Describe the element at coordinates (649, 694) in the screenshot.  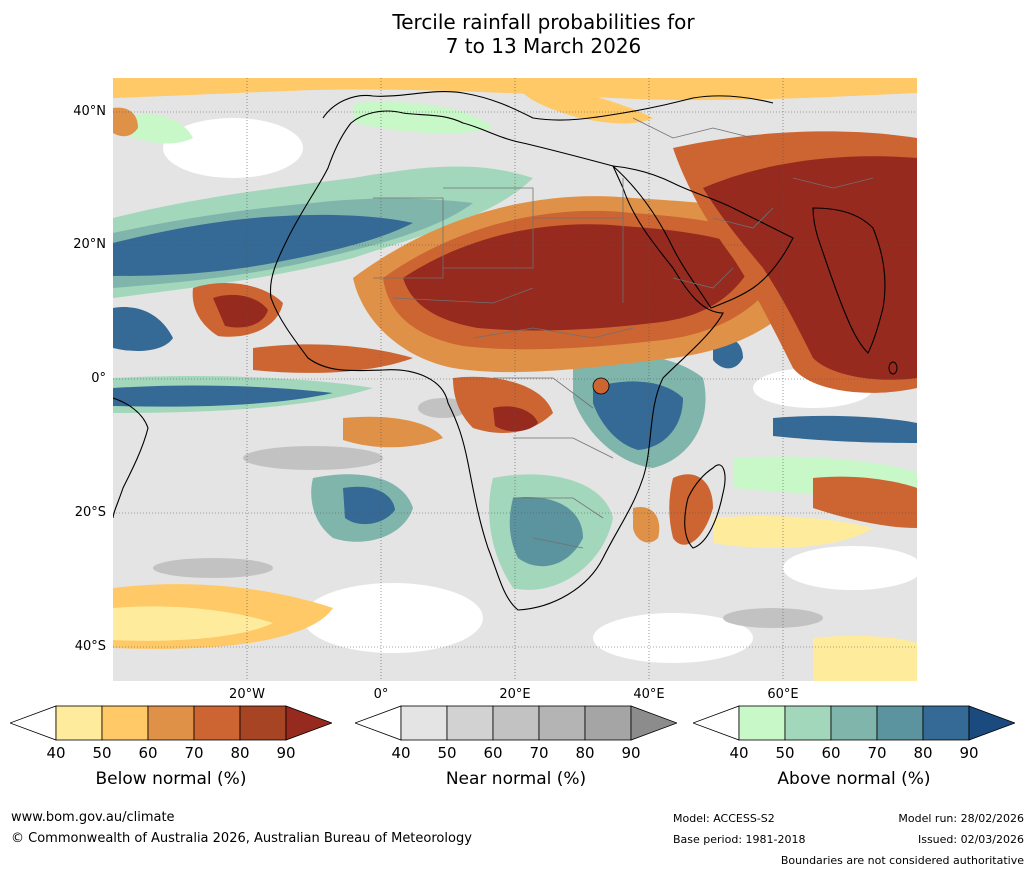
I see `lon-label-40e: 40°E` at that location.